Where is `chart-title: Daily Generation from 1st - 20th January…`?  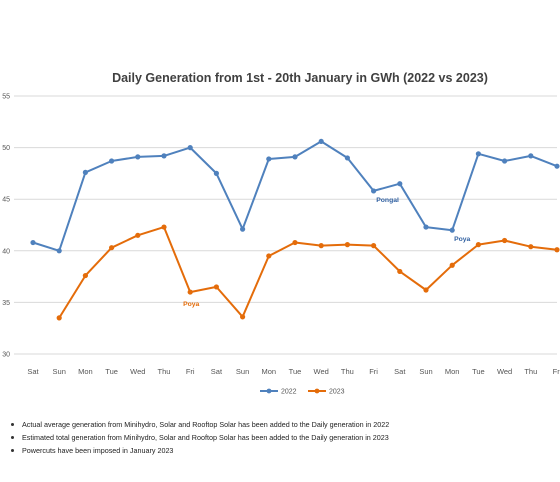 chart-title: Daily Generation from 1st - 20th January… is located at coordinates (300, 78).